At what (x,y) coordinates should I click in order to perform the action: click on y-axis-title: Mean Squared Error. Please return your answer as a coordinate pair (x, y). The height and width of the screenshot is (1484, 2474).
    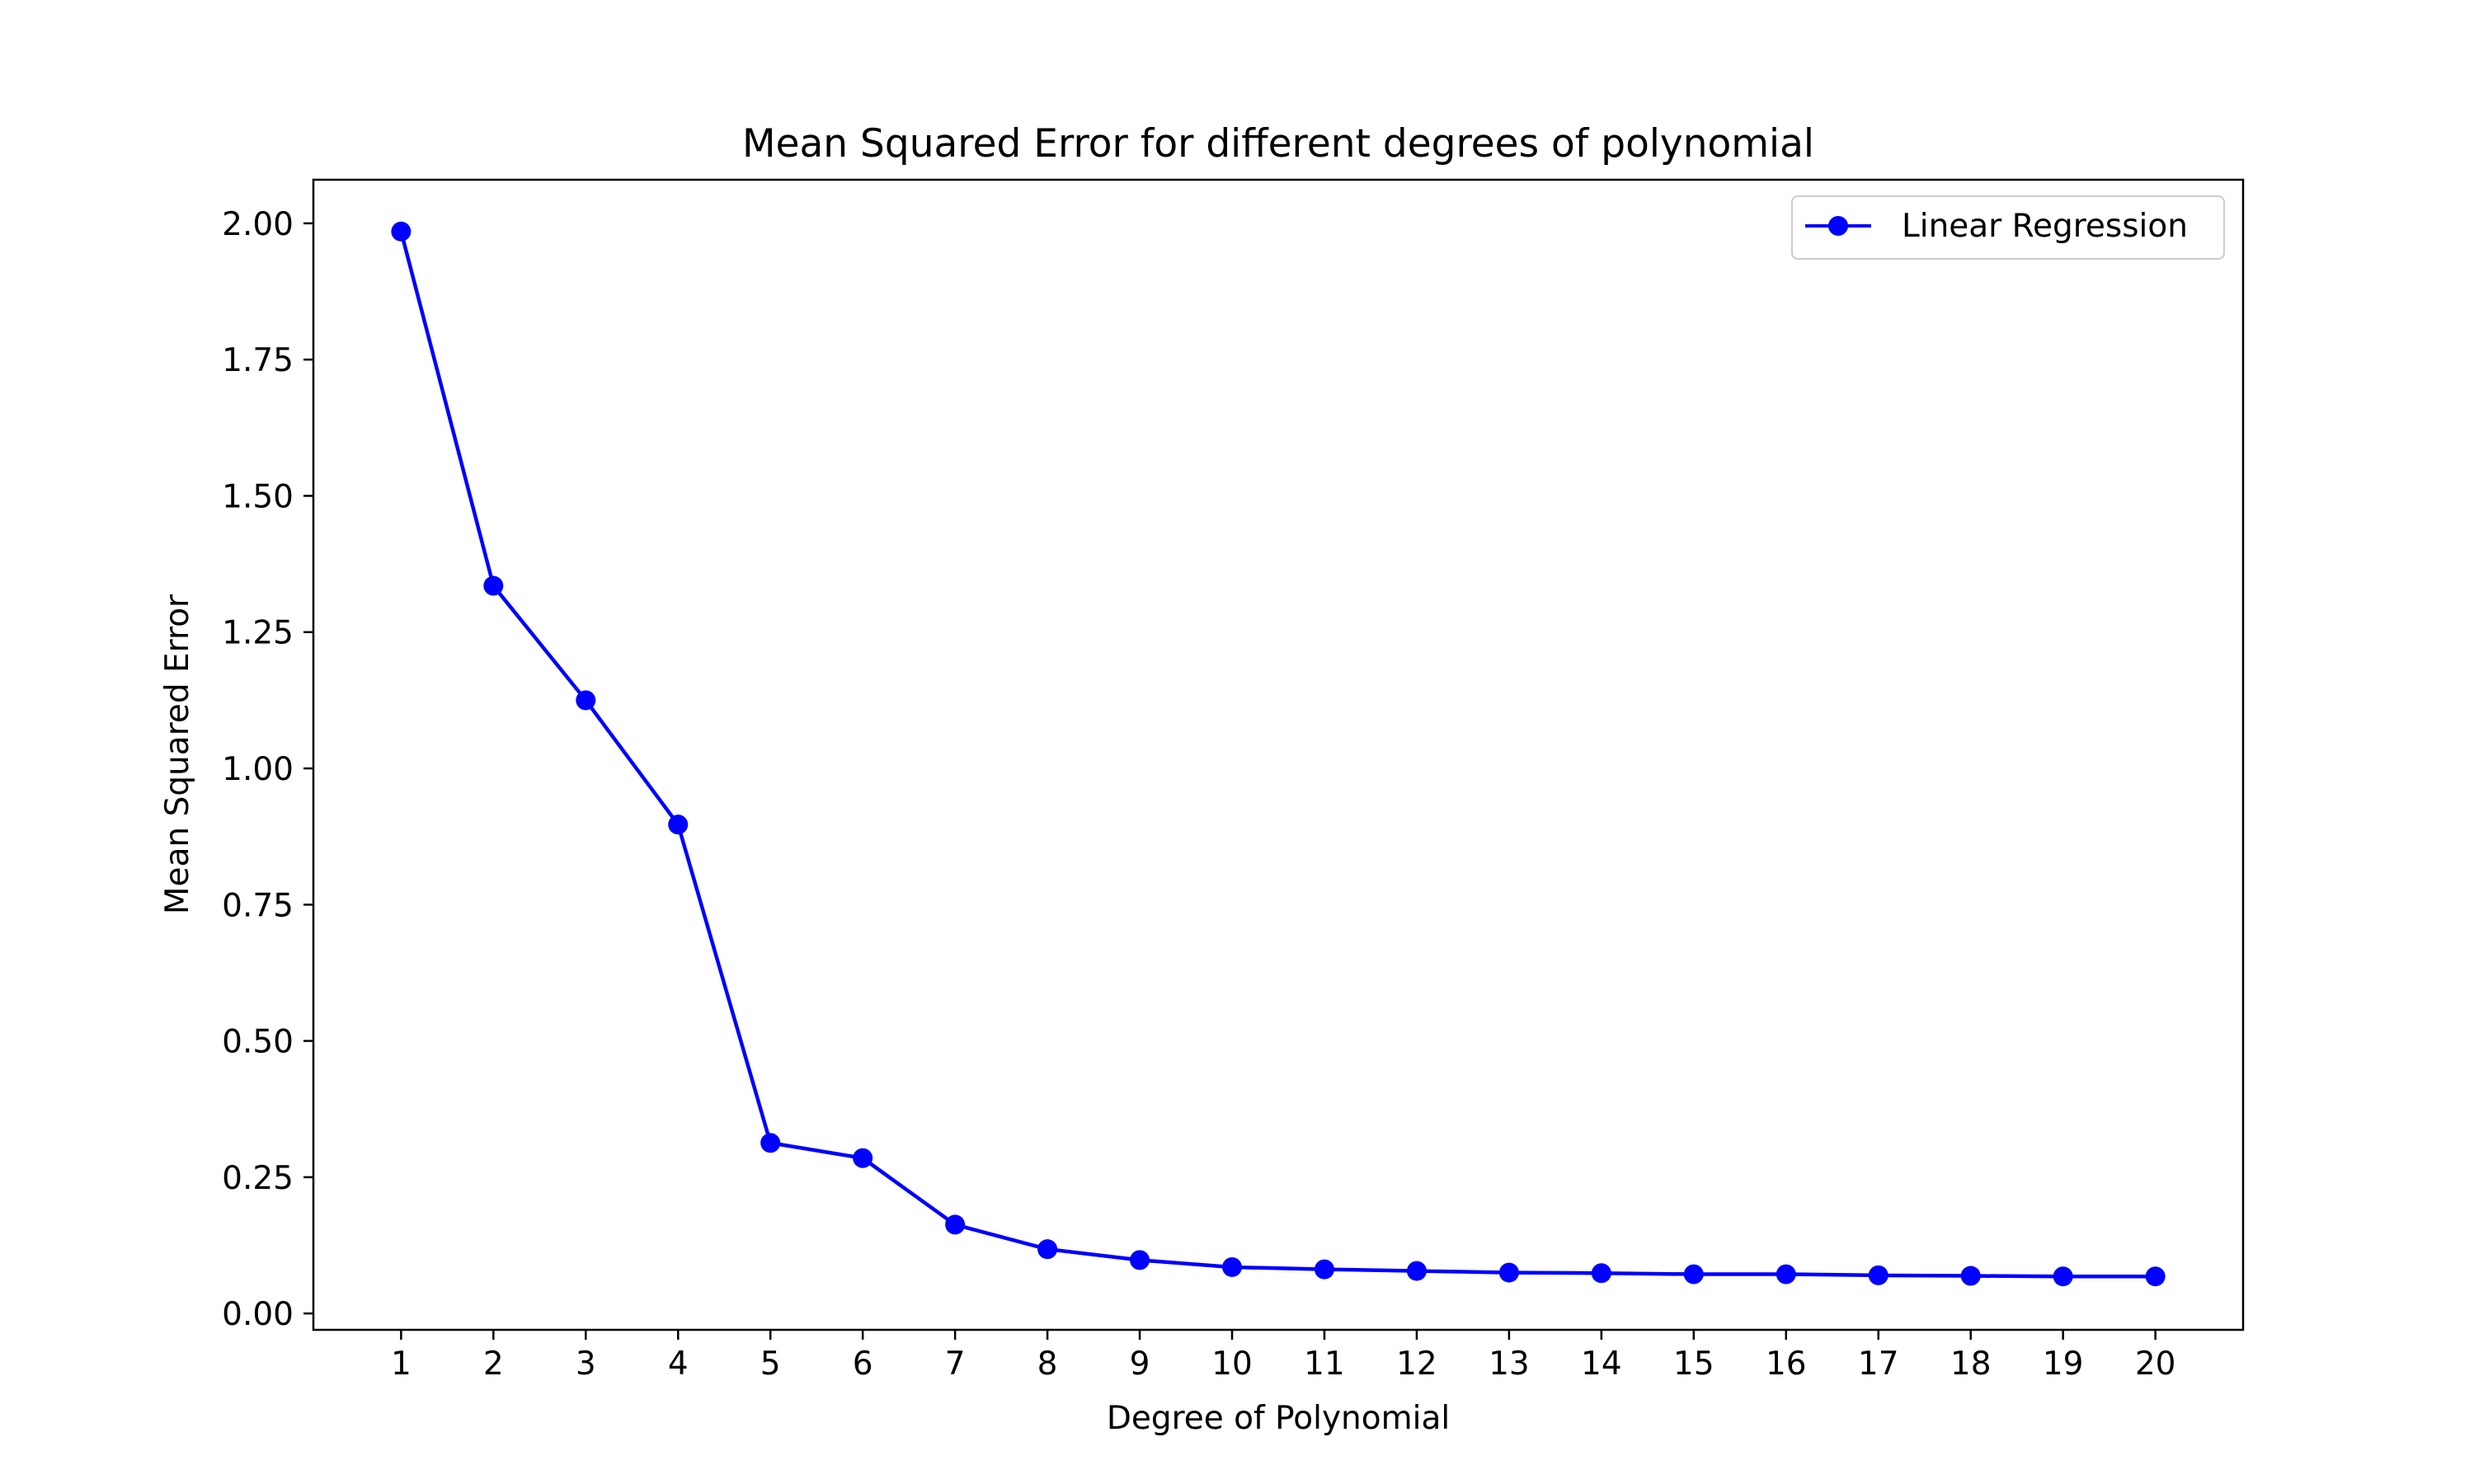
    Looking at the image, I should click on (177, 754).